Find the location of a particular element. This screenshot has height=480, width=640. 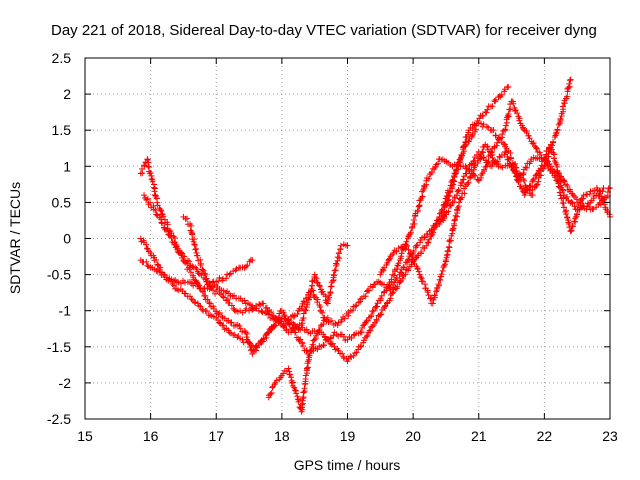

x-tick-label: 19 is located at coordinates (348, 436).